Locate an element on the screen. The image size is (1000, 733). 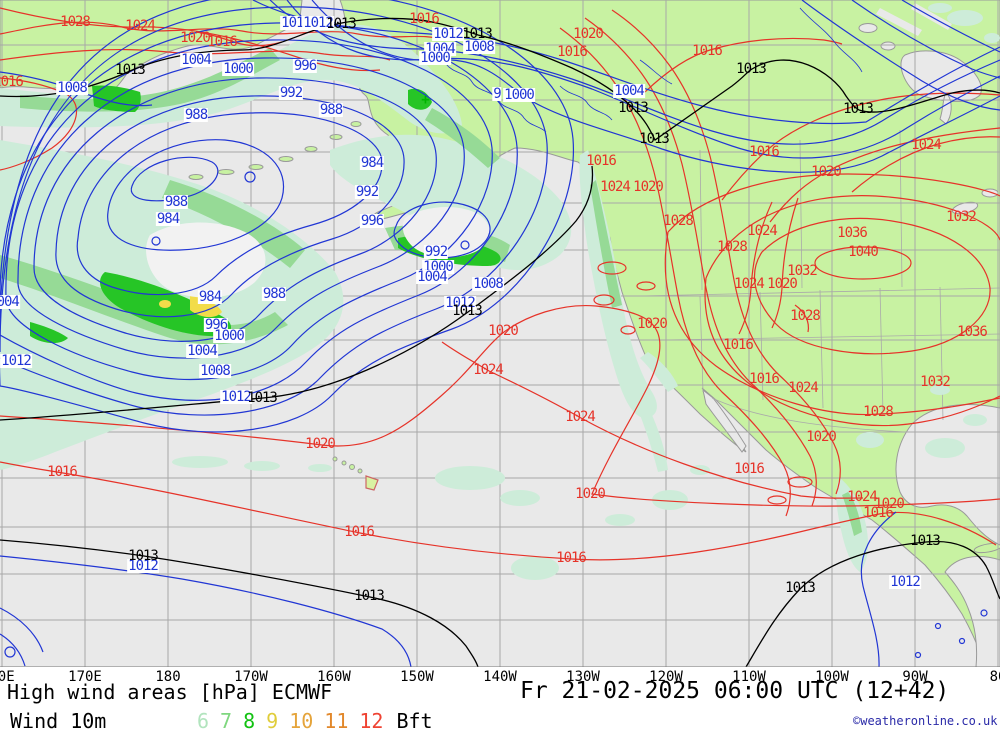
legend-bft-7: 7 is located at coordinates (226, 721).